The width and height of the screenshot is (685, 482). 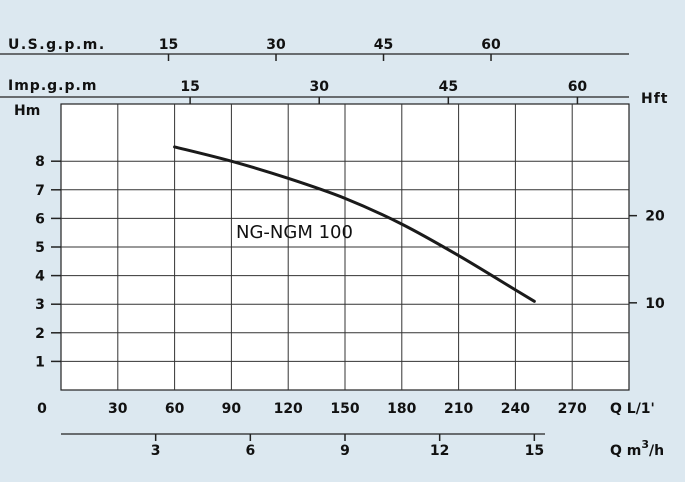 What do you see at coordinates (401, 409) in the screenshot?
I see `x-tick-label: 180` at bounding box center [401, 409].